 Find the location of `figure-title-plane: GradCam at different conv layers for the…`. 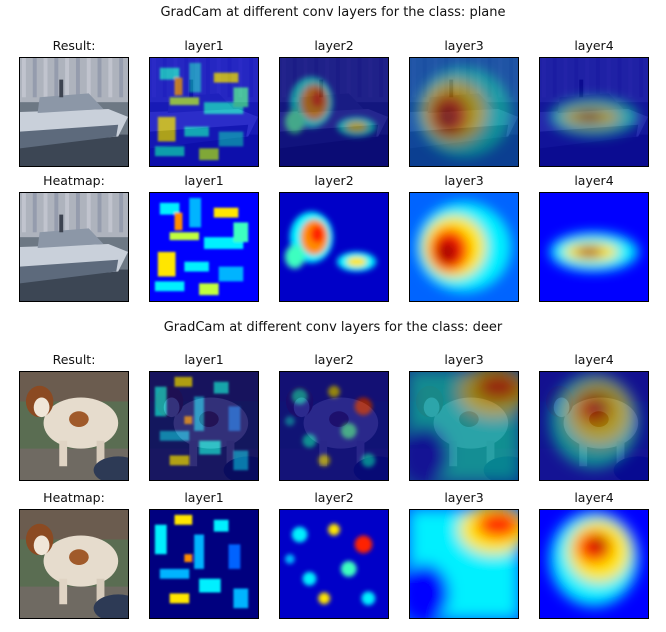

figure-title-plane: GradCam at different conv layers for the… is located at coordinates (333, 12).